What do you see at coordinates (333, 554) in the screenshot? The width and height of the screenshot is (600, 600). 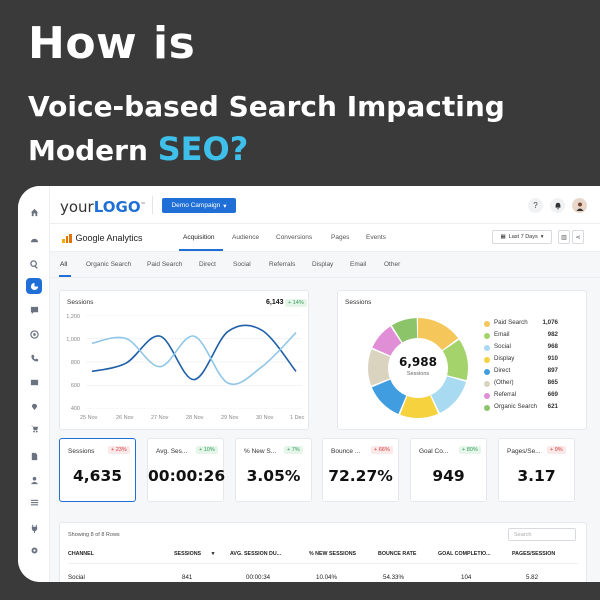 I see `column-header-new-sessions: % NEW SESSIONS` at bounding box center [333, 554].